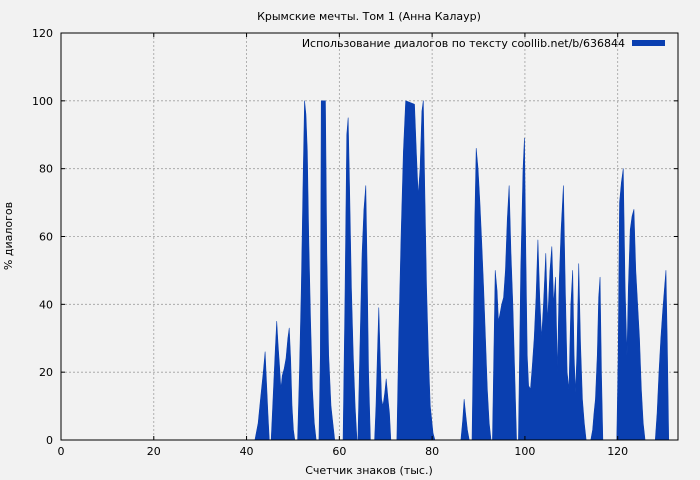  I want to click on y-tick-label: 60, so click(46, 237).